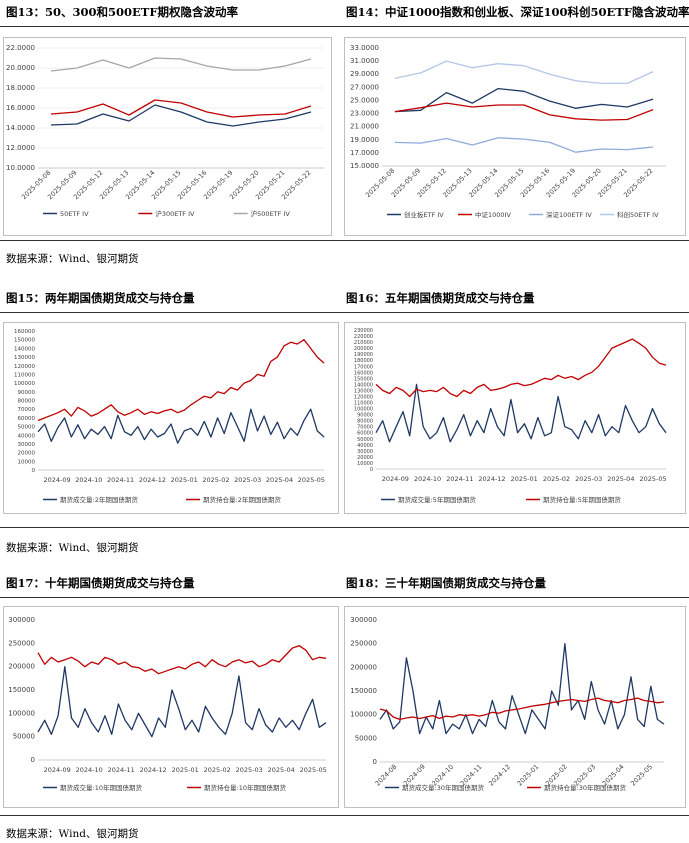  I want to click on c16-y-tick-label: 230000, so click(363, 331).